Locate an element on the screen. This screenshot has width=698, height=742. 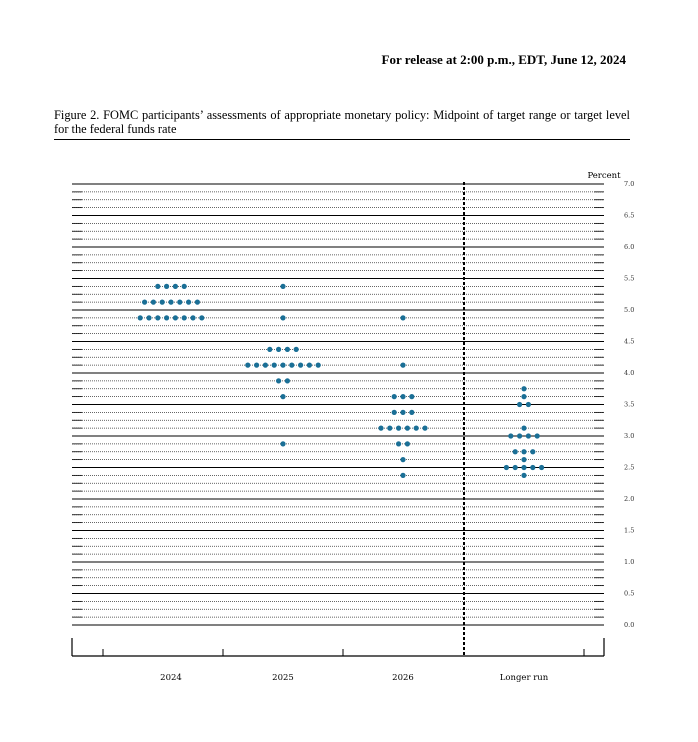
y-tick-label: 1.0 is located at coordinates (629, 562).